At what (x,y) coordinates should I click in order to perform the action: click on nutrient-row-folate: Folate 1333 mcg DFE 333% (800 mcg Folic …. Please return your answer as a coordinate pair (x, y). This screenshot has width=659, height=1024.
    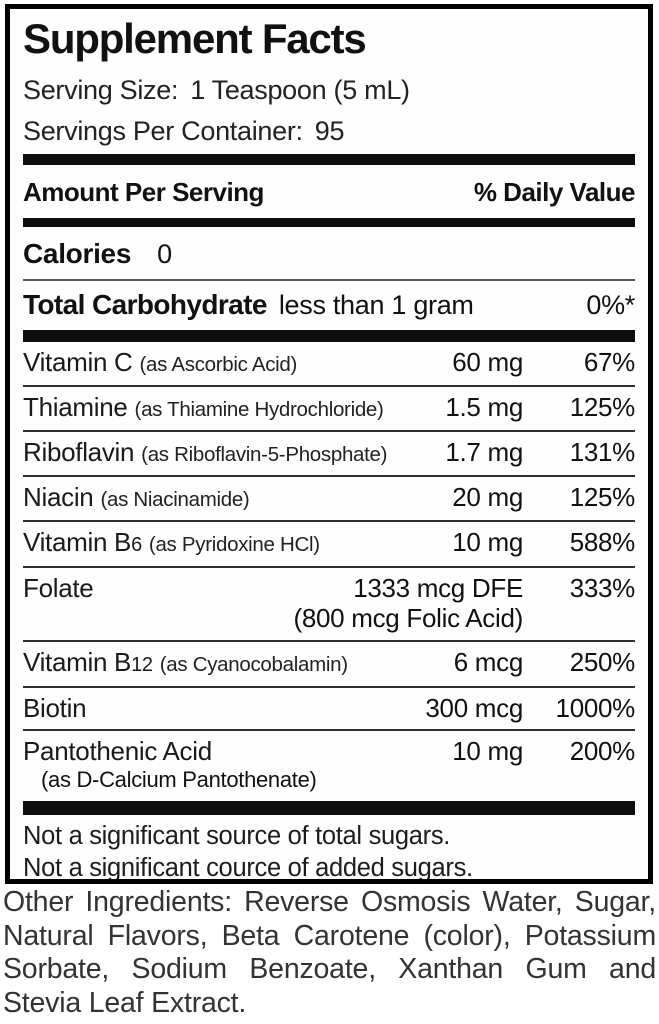
    Looking at the image, I should click on (329, 603).